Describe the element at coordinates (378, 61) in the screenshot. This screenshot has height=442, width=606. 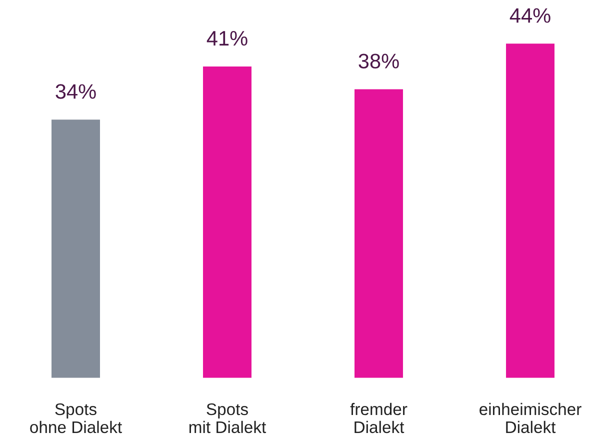
I see `data-label: 38%` at that location.